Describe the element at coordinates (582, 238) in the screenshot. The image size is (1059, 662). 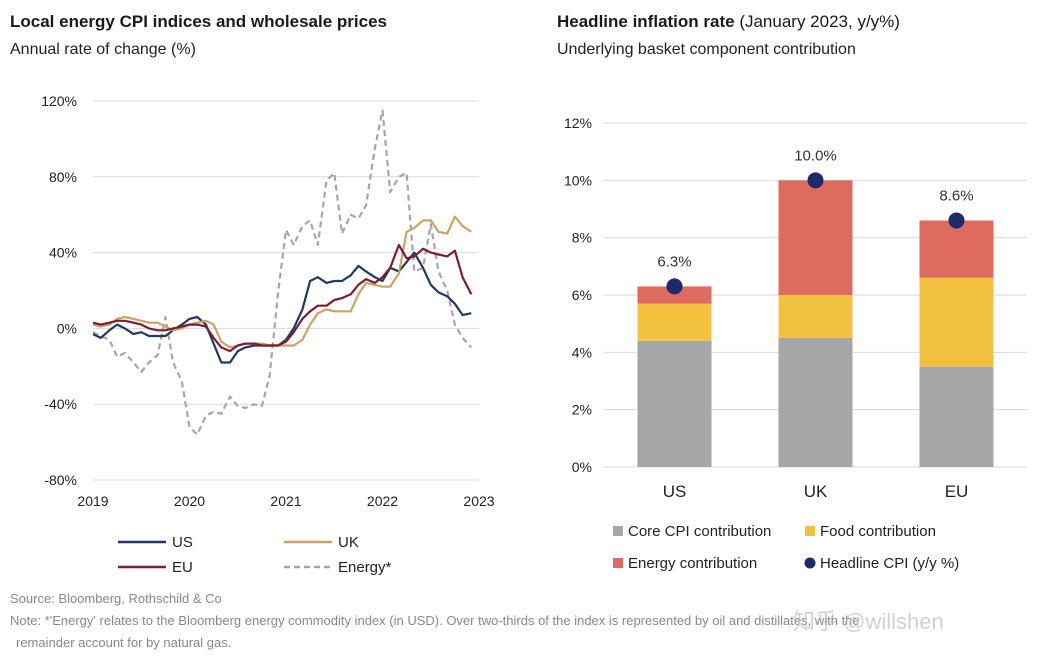
I see `bar-ytick-label: 8%` at that location.